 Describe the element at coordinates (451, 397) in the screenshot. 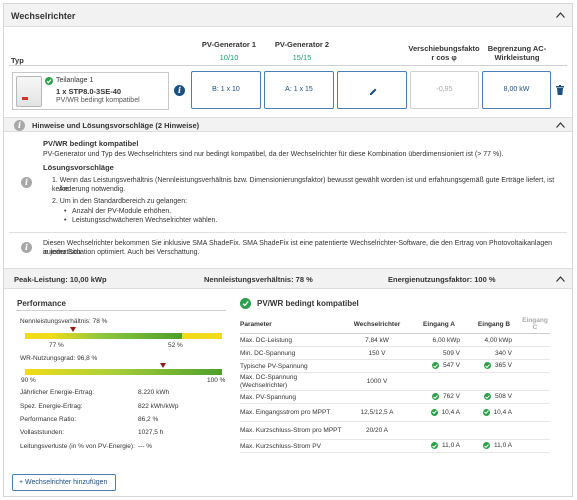

I see `input-value: 762 V` at that location.